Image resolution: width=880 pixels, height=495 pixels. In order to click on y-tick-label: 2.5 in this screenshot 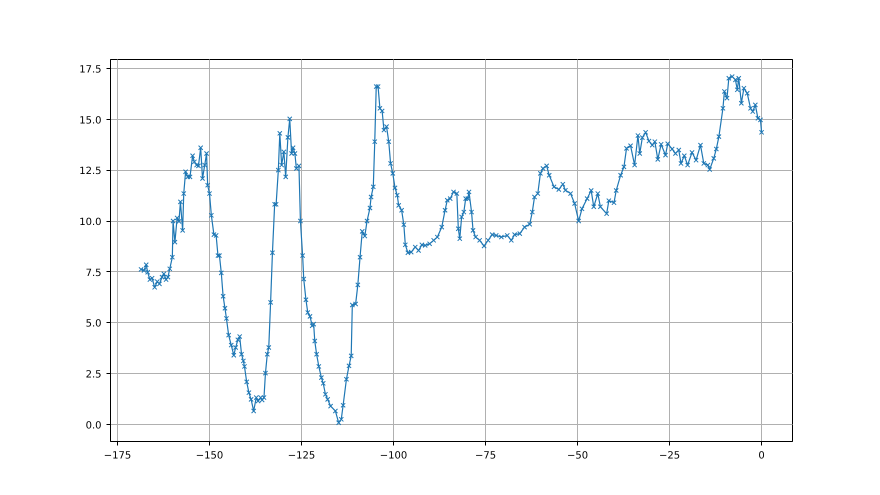, I will do `click(94, 375)`.